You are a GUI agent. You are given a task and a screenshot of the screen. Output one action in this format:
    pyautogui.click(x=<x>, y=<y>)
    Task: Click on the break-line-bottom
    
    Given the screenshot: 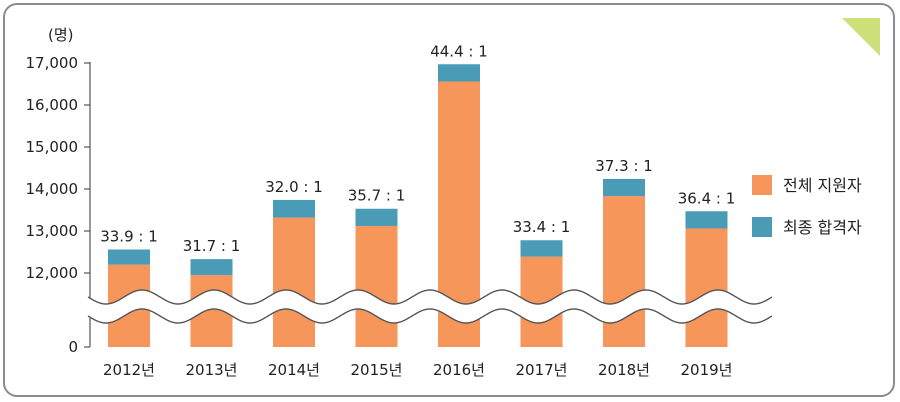 What is the action you would take?
    pyautogui.click(x=430, y=316)
    